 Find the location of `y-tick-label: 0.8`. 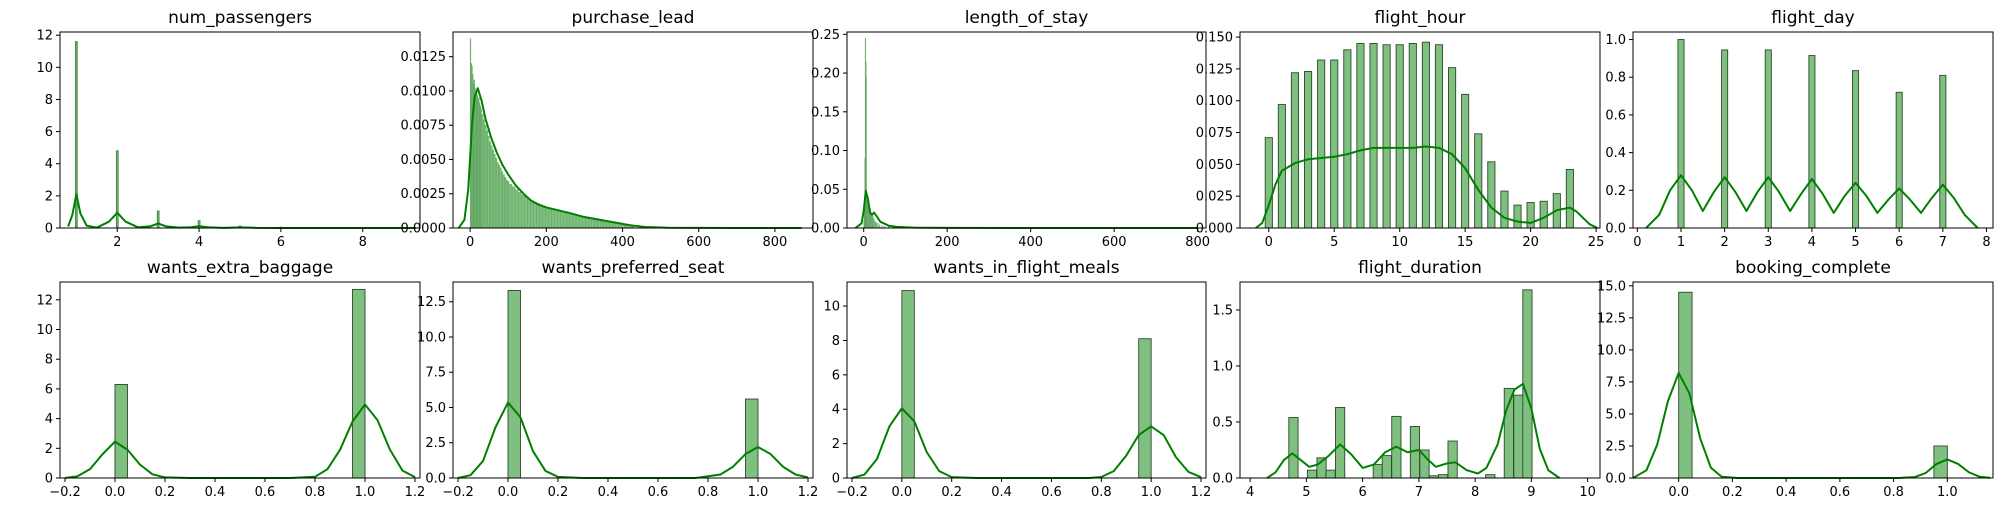

y-tick-label: 0.8 is located at coordinates (1615, 78).